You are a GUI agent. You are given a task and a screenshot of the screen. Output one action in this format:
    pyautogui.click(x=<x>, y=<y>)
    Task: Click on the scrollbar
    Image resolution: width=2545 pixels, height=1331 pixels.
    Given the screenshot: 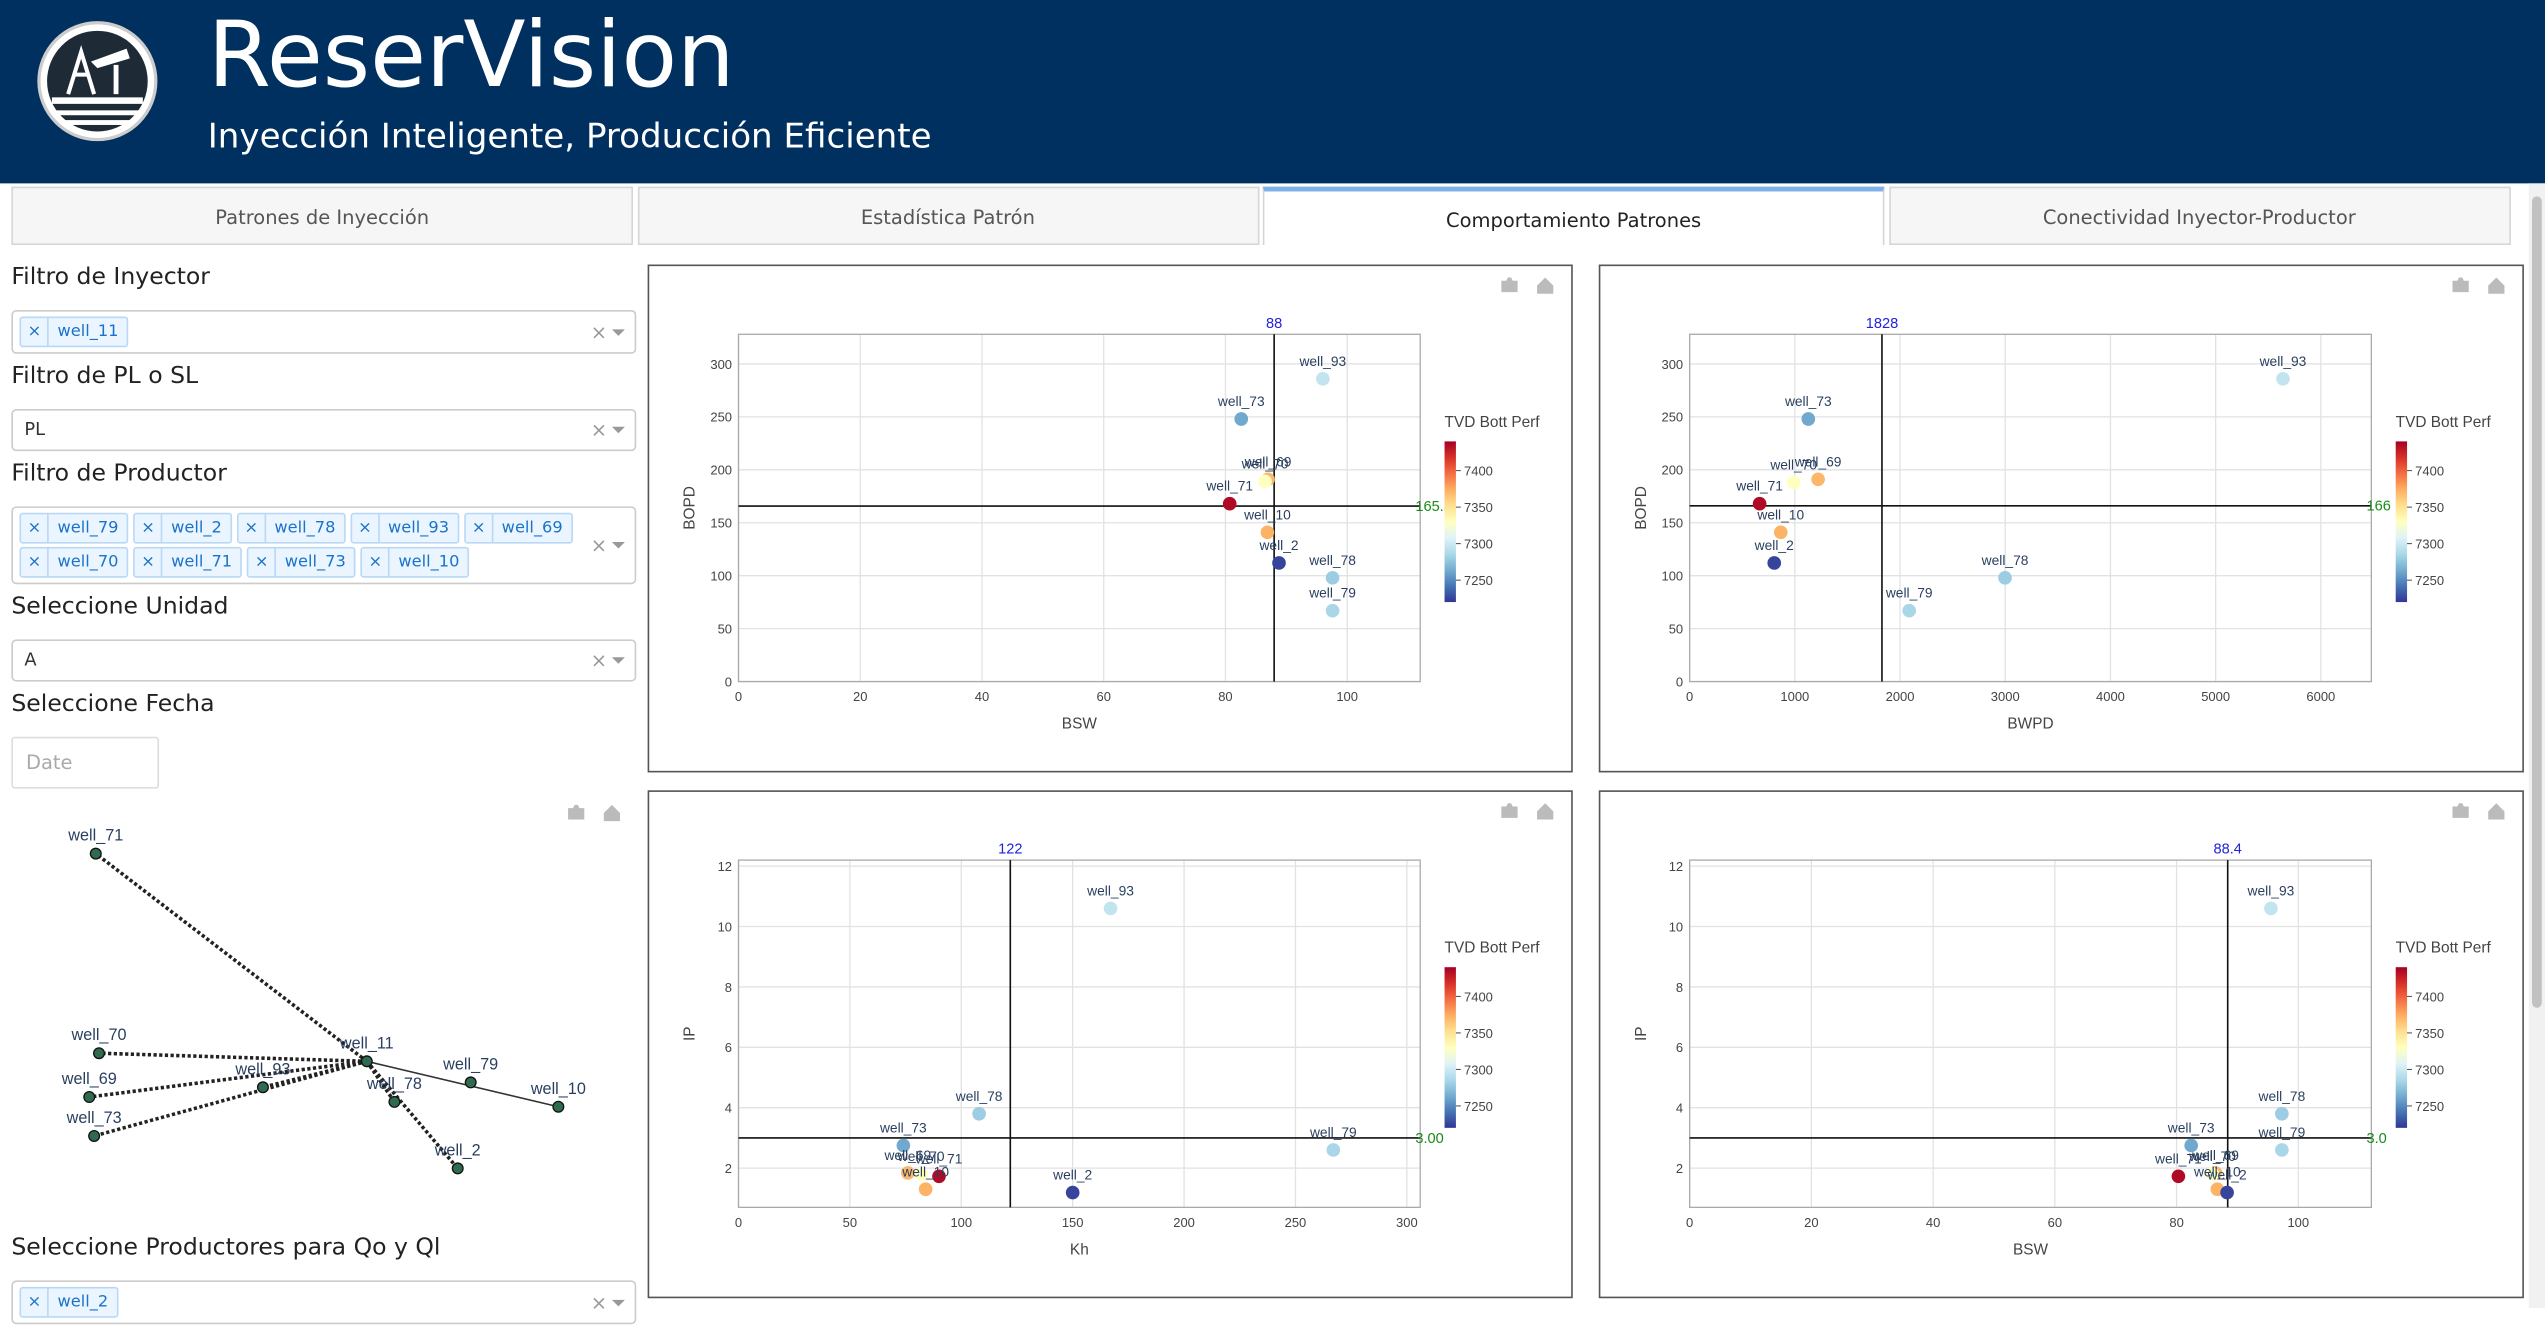 What is the action you would take?
    pyautogui.click(x=2536, y=745)
    